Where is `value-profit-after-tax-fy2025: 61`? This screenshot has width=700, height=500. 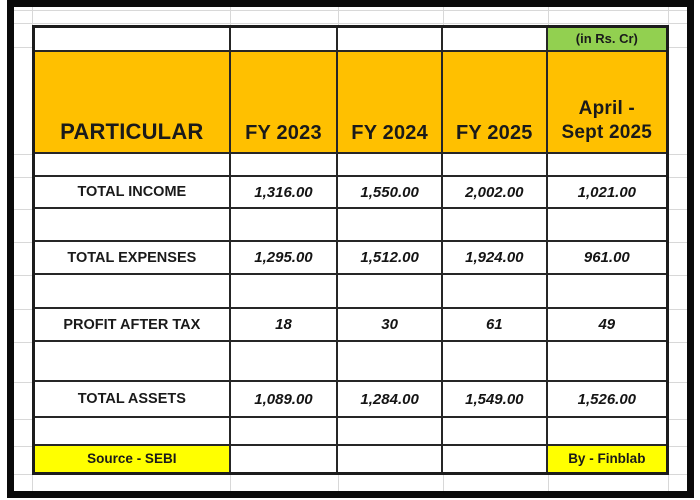 value-profit-after-tax-fy2025: 61 is located at coordinates (494, 325).